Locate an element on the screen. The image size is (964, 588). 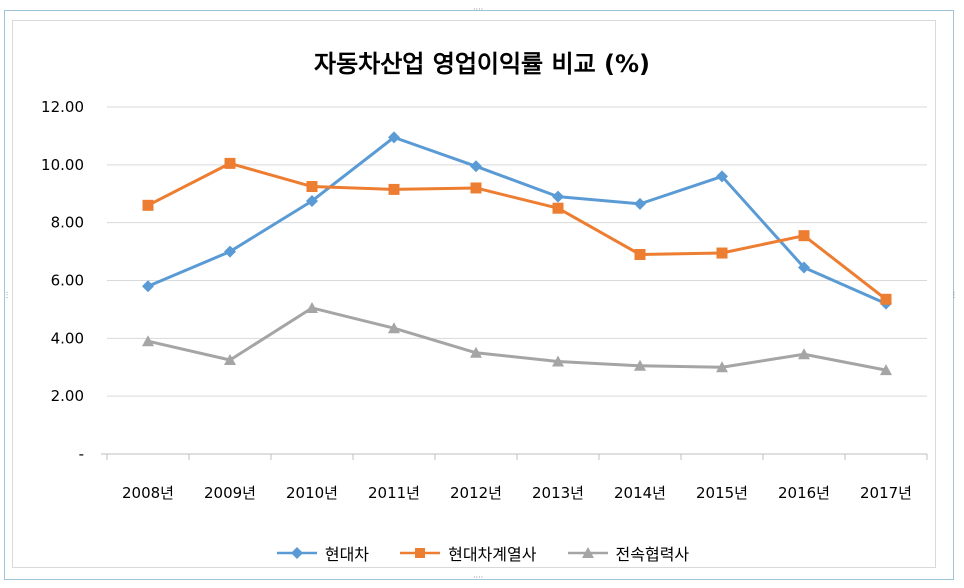
x-tick-label: 2010년 is located at coordinates (312, 493).